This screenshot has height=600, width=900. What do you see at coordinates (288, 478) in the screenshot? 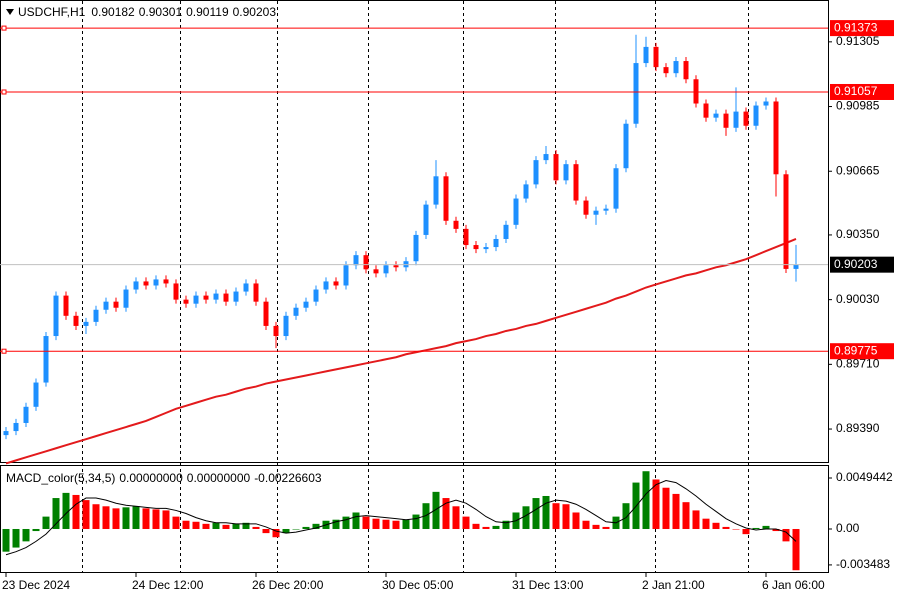
I see `macd-readout: -0.00226603` at bounding box center [288, 478].